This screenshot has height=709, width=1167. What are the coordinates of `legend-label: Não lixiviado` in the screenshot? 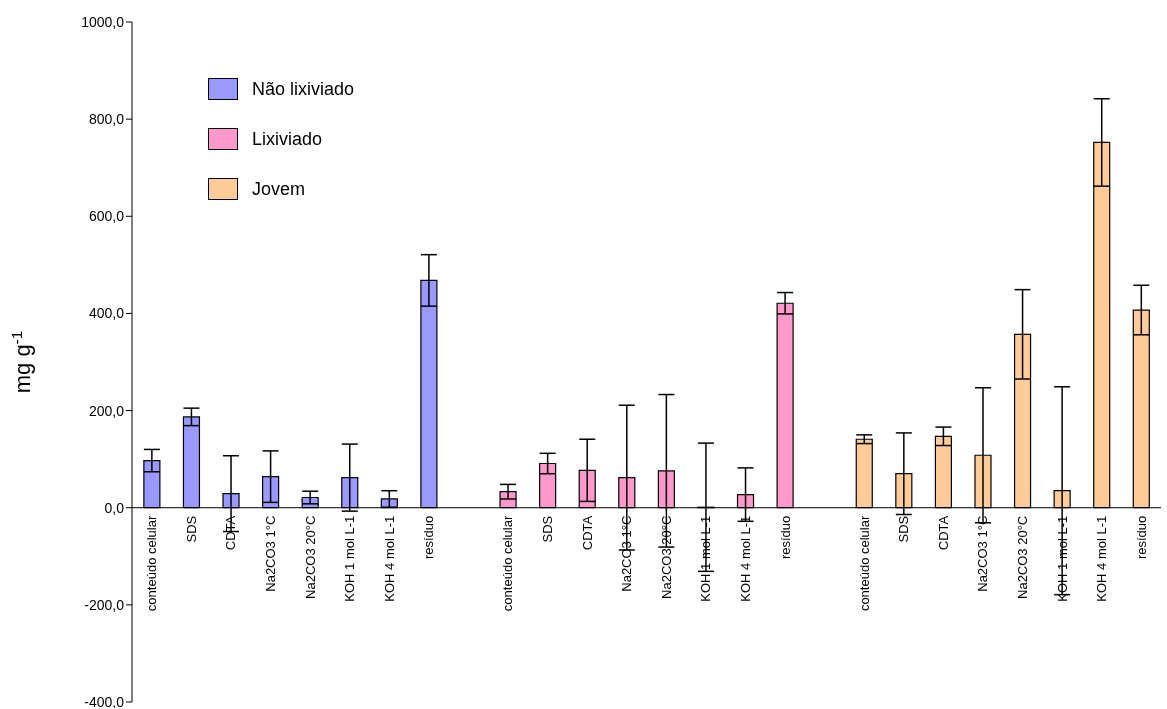 It's located at (303, 89).